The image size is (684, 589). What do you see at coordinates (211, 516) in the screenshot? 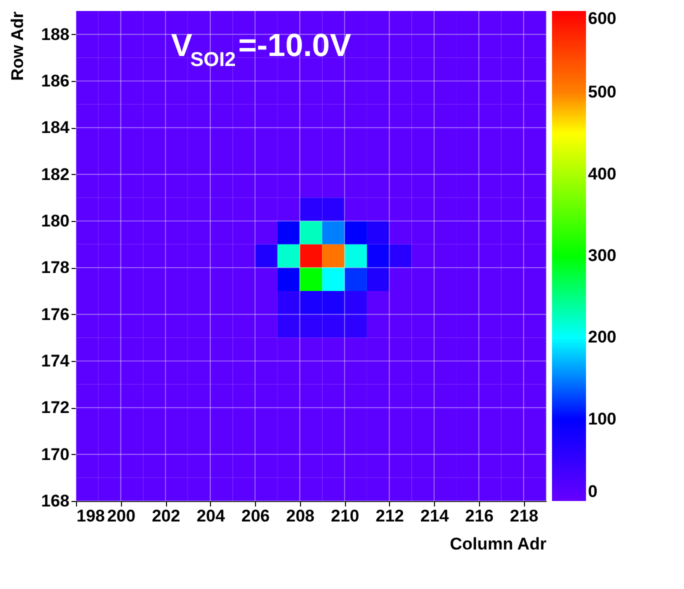
I see `x-tick-label: 204` at bounding box center [211, 516].